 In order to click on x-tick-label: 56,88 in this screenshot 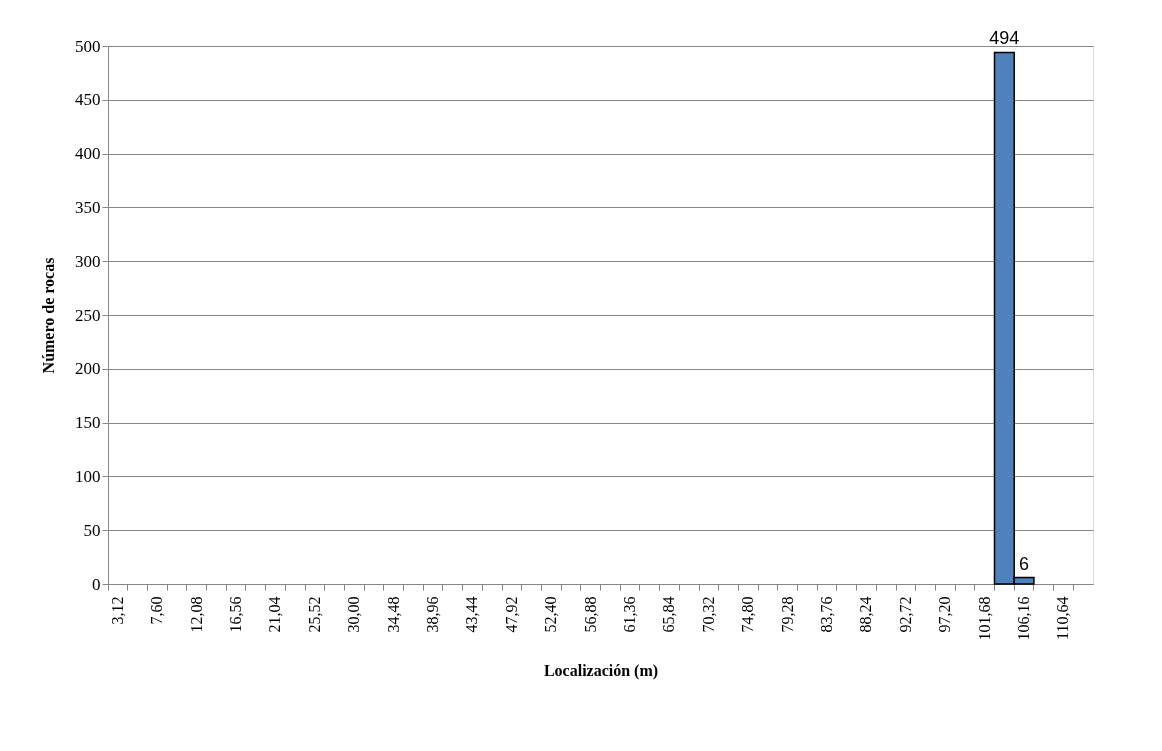, I will do `click(590, 614)`.